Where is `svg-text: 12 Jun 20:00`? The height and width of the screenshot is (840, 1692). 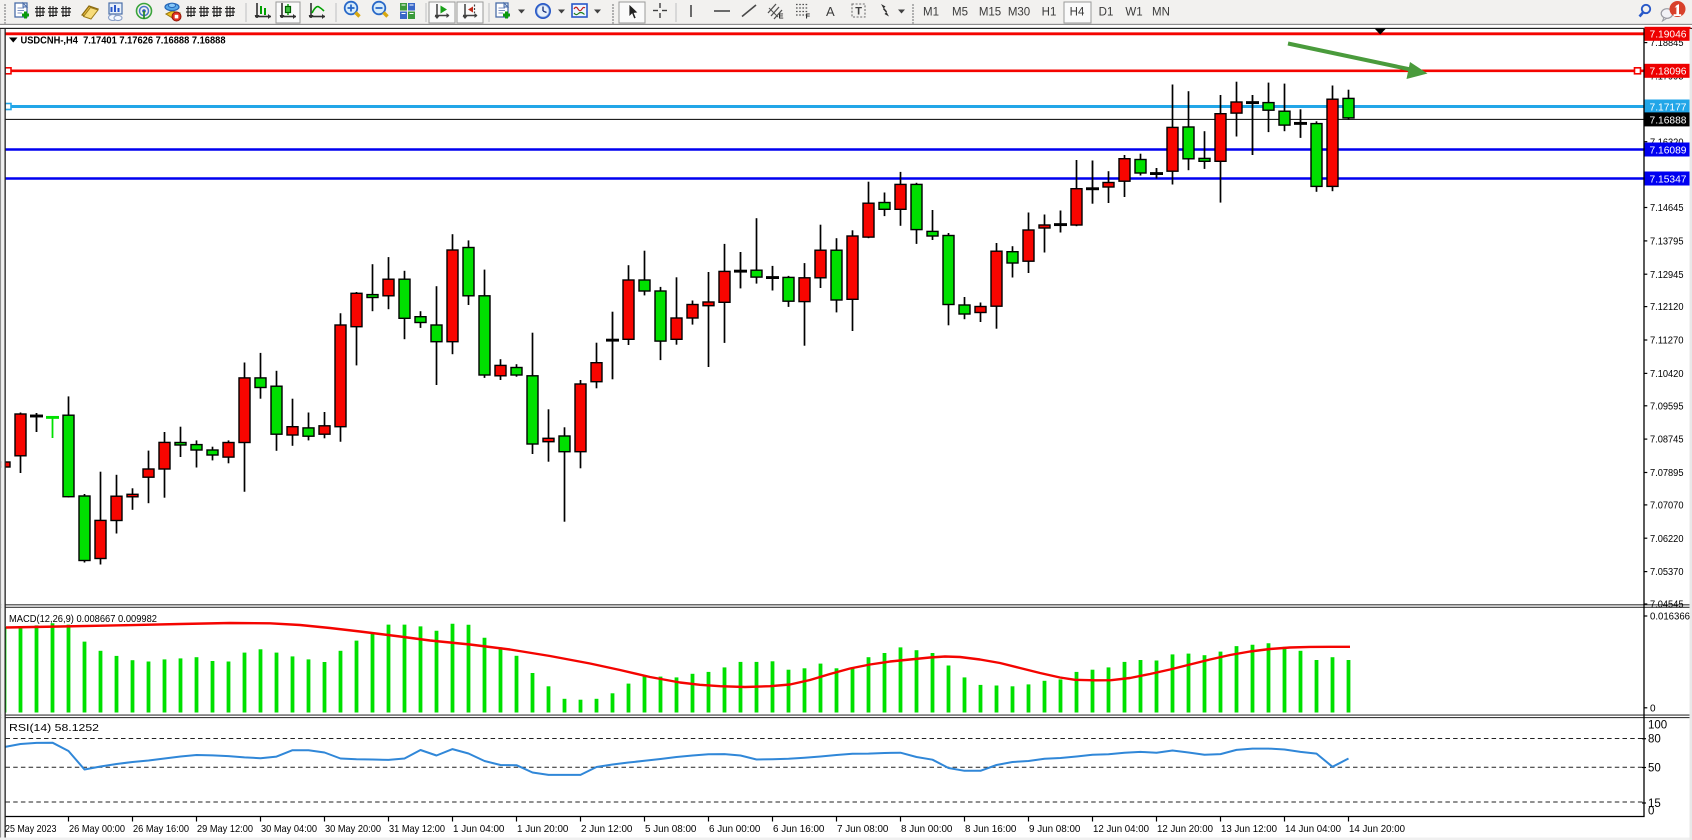 svg-text: 12 Jun 20:00 is located at coordinates (1185, 829).